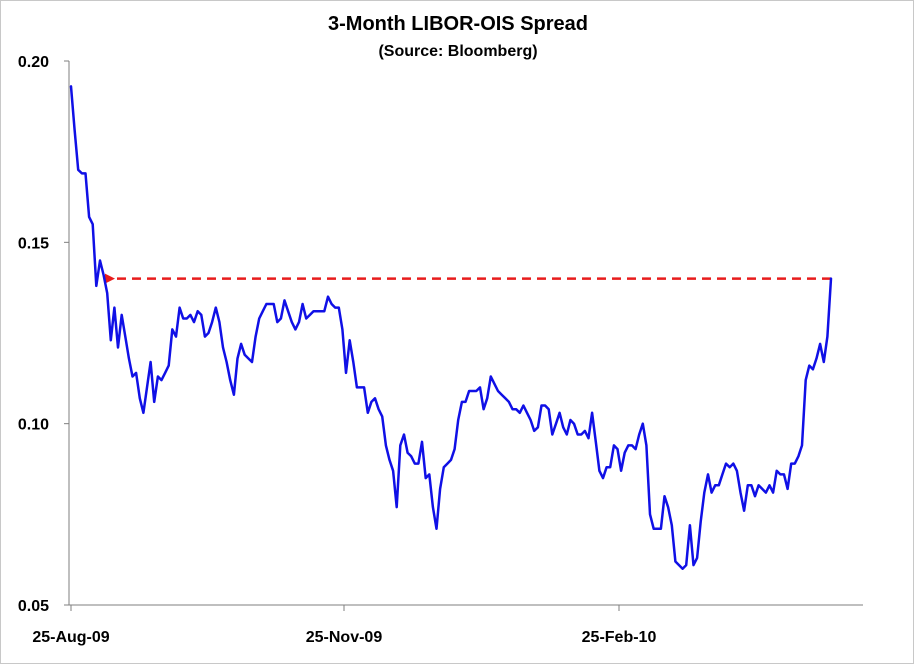 The height and width of the screenshot is (665, 914). What do you see at coordinates (458, 51) in the screenshot?
I see `chart-subtitle: (Source: Bloomberg)` at bounding box center [458, 51].